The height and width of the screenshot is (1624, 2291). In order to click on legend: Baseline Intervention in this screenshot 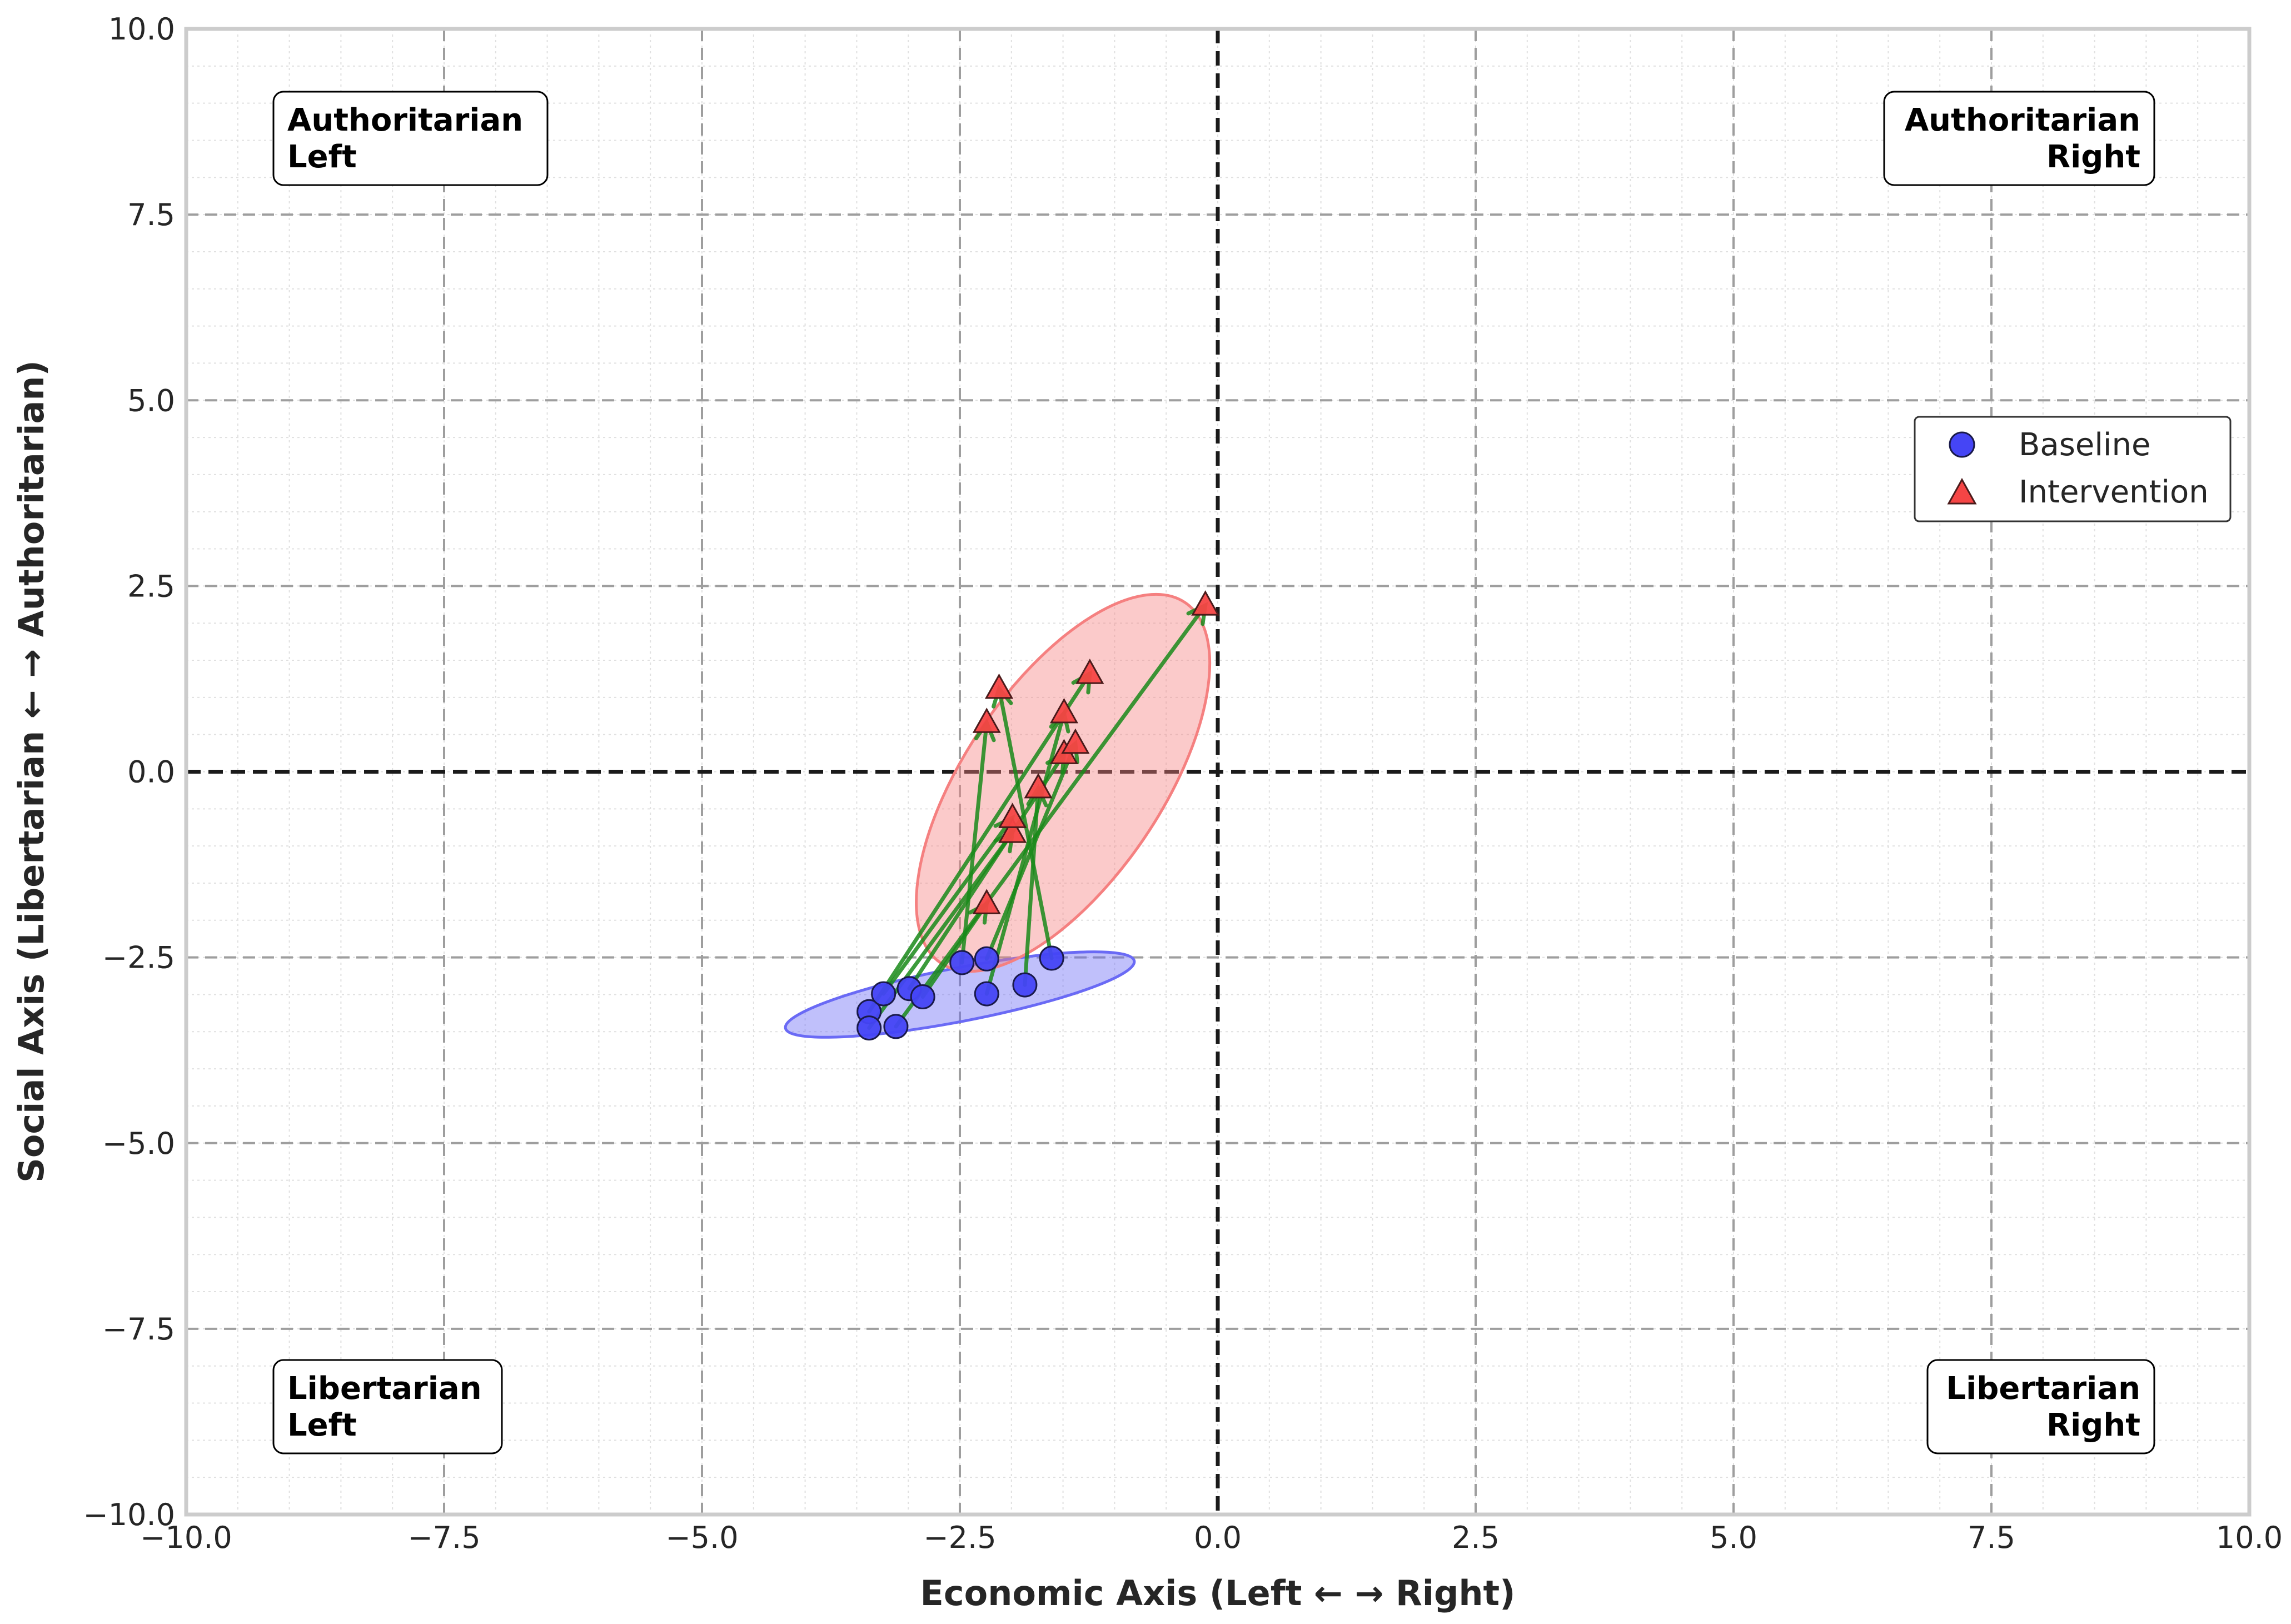, I will do `click(2073, 469)`.